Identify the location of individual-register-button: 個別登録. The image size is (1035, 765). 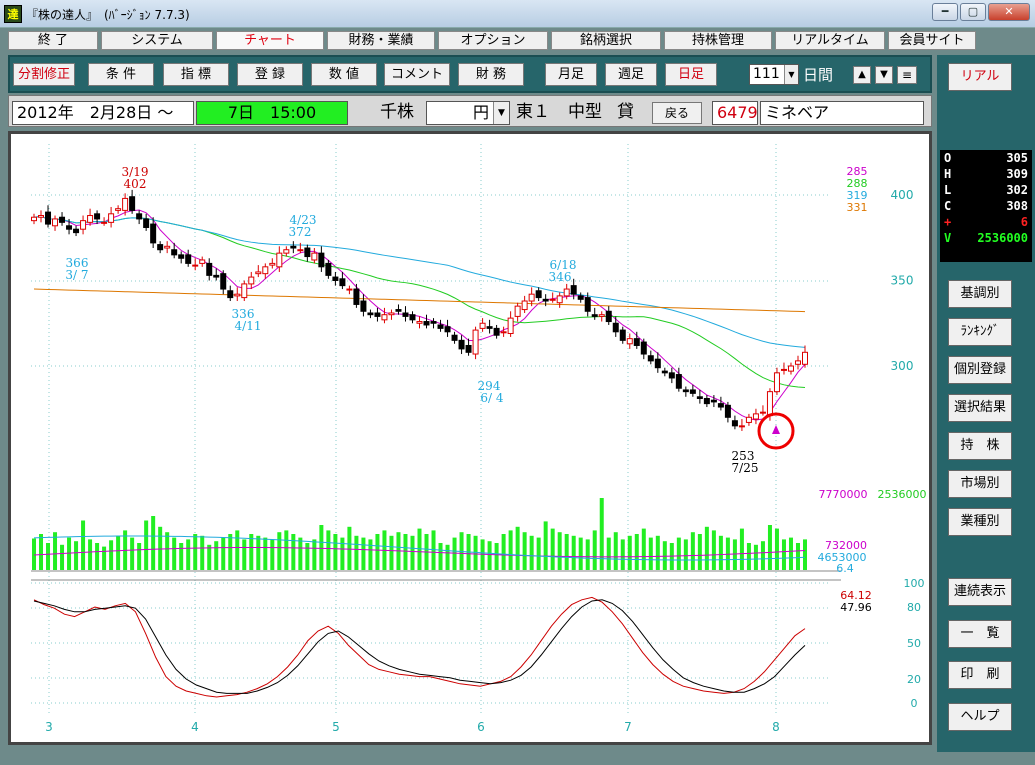
(980, 370).